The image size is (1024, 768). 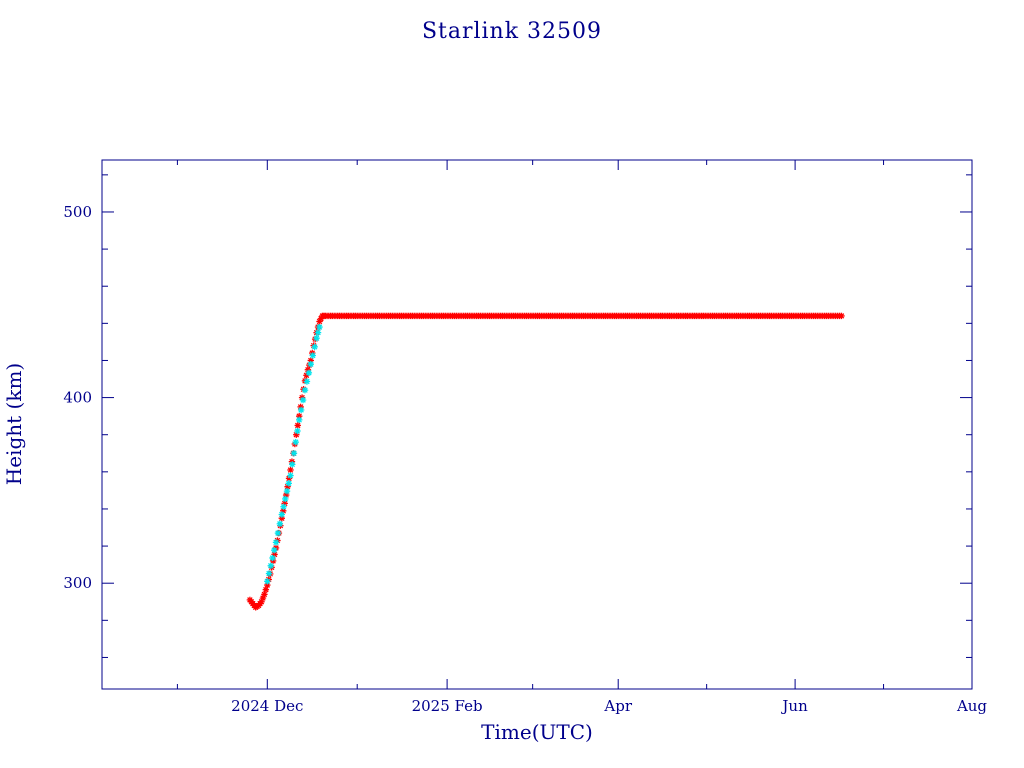 What do you see at coordinates (267, 706) in the screenshot?
I see `x-tick-label: 2024 Dec` at bounding box center [267, 706].